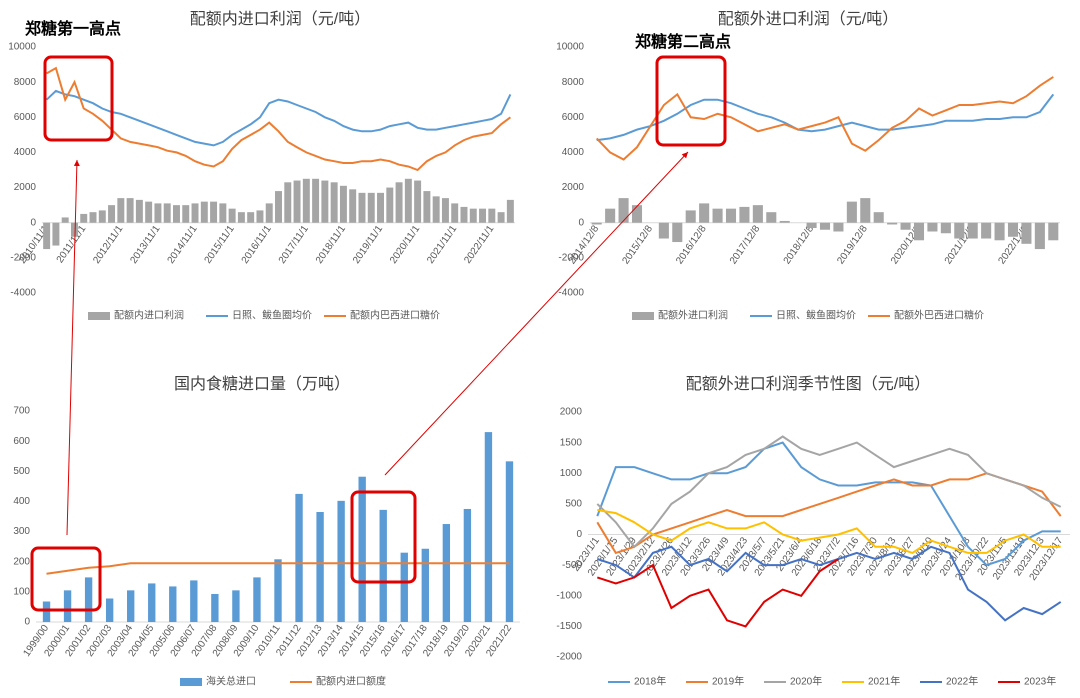  I want to click on x-tick-label: 2017/12/8, so click(745, 244).